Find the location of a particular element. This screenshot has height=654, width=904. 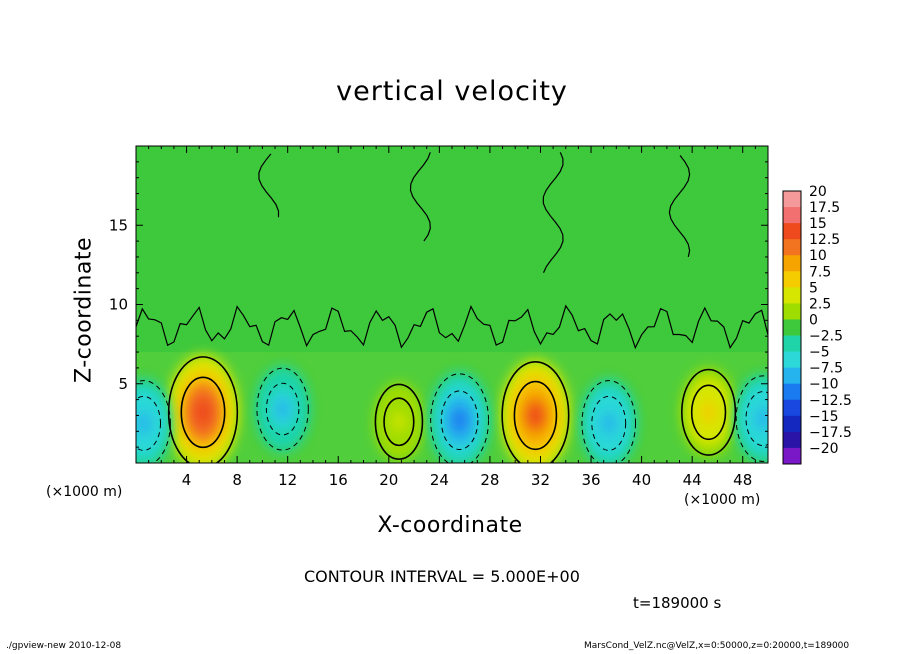

colorbar-label: −10 is located at coordinates (824, 385).